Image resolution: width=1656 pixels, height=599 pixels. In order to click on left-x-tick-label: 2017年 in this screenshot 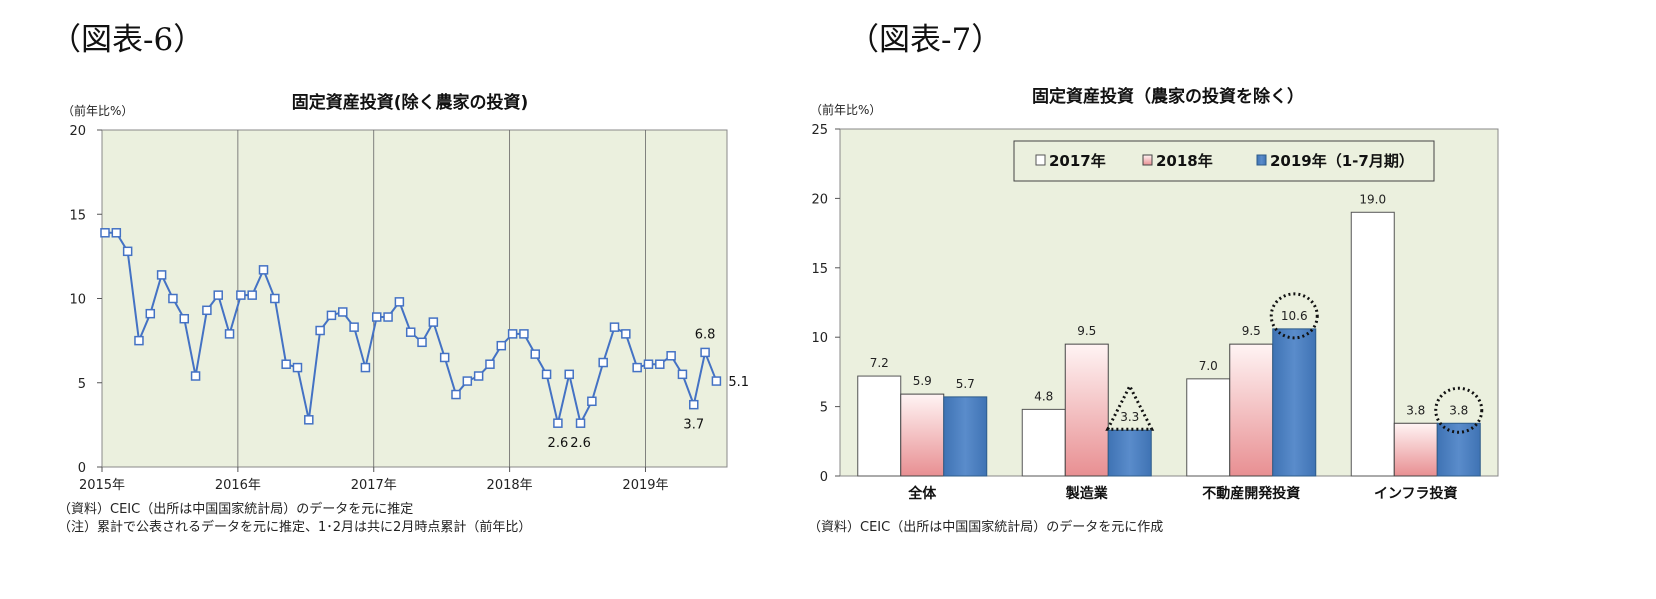, I will do `click(374, 485)`.